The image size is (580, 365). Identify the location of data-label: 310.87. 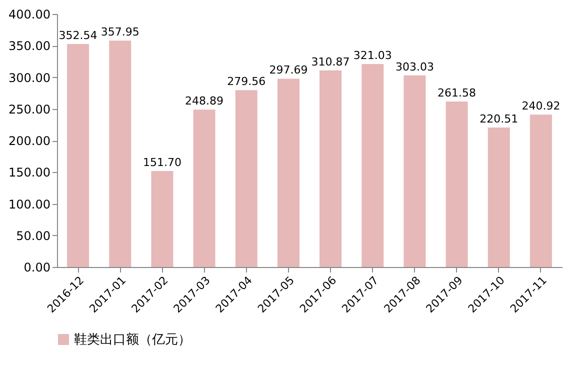
(330, 61).